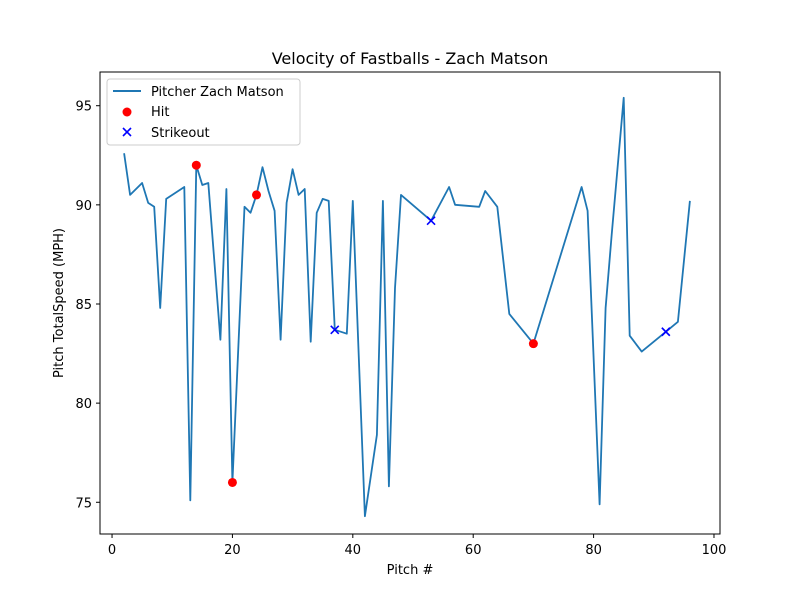  What do you see at coordinates (410, 58) in the screenshot?
I see `chart-title: Velocity of Fastballs - Zach Matson` at bounding box center [410, 58].